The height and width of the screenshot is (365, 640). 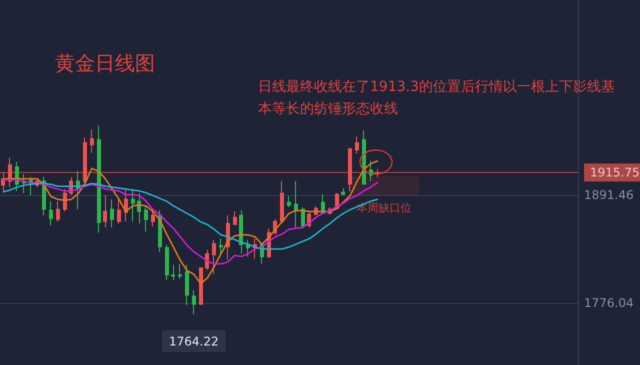 What do you see at coordinates (609, 303) in the screenshot?
I see `y-tick-label: 1776.04` at bounding box center [609, 303].